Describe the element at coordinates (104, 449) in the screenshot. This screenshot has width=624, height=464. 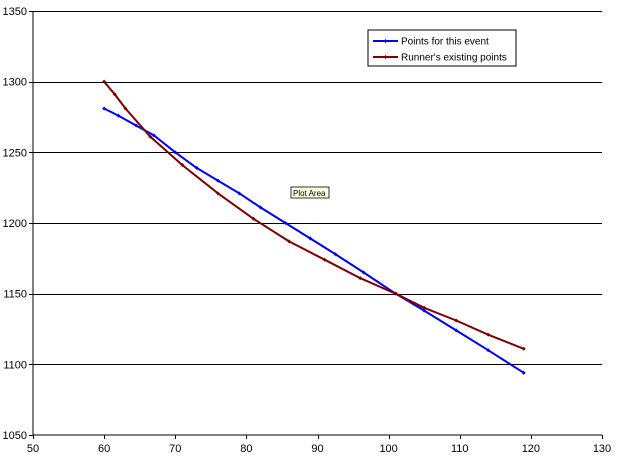
I see `x-tick-label: 60` at that location.